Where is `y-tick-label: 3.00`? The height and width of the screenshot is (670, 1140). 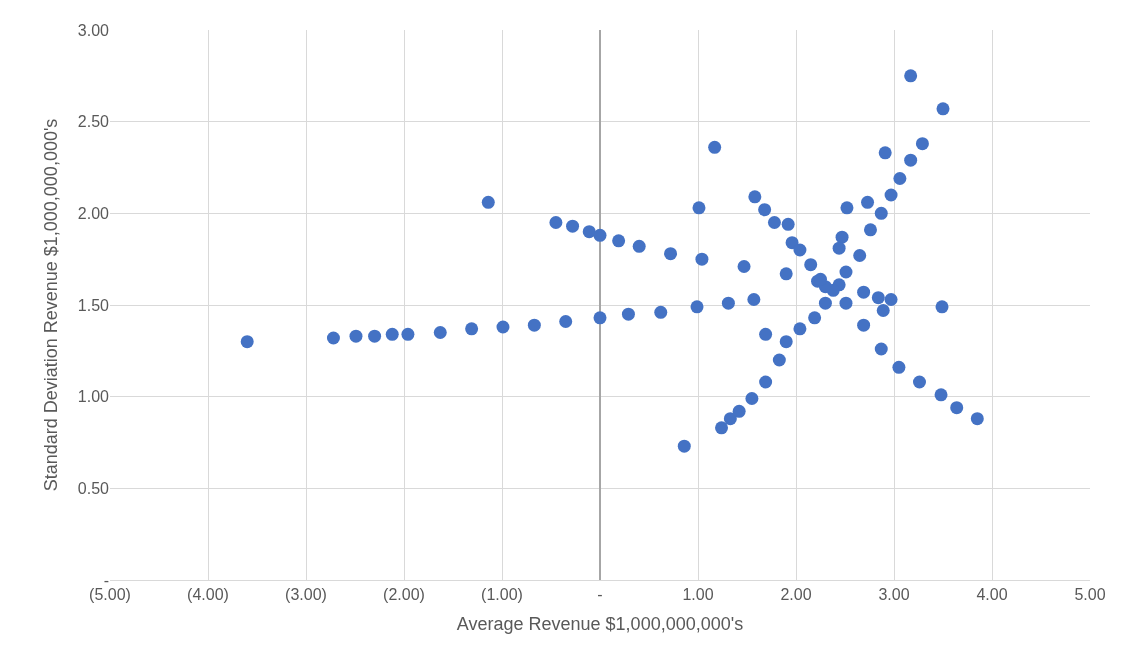
y-tick-label: 3.00 is located at coordinates (93, 30).